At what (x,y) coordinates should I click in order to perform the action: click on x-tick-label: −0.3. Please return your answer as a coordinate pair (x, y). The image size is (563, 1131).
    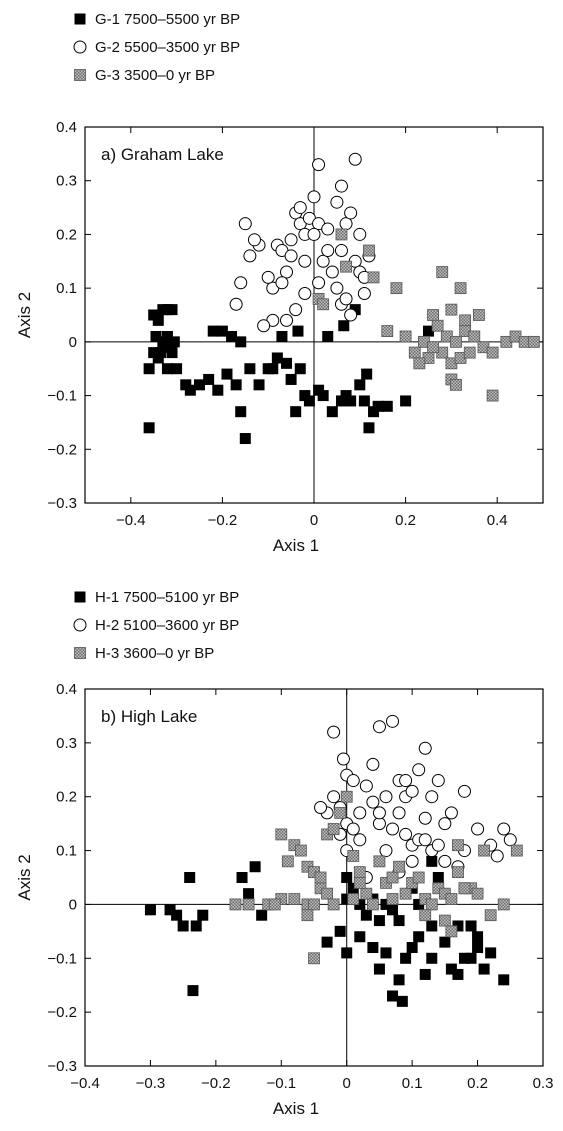
    Looking at the image, I should click on (151, 1083).